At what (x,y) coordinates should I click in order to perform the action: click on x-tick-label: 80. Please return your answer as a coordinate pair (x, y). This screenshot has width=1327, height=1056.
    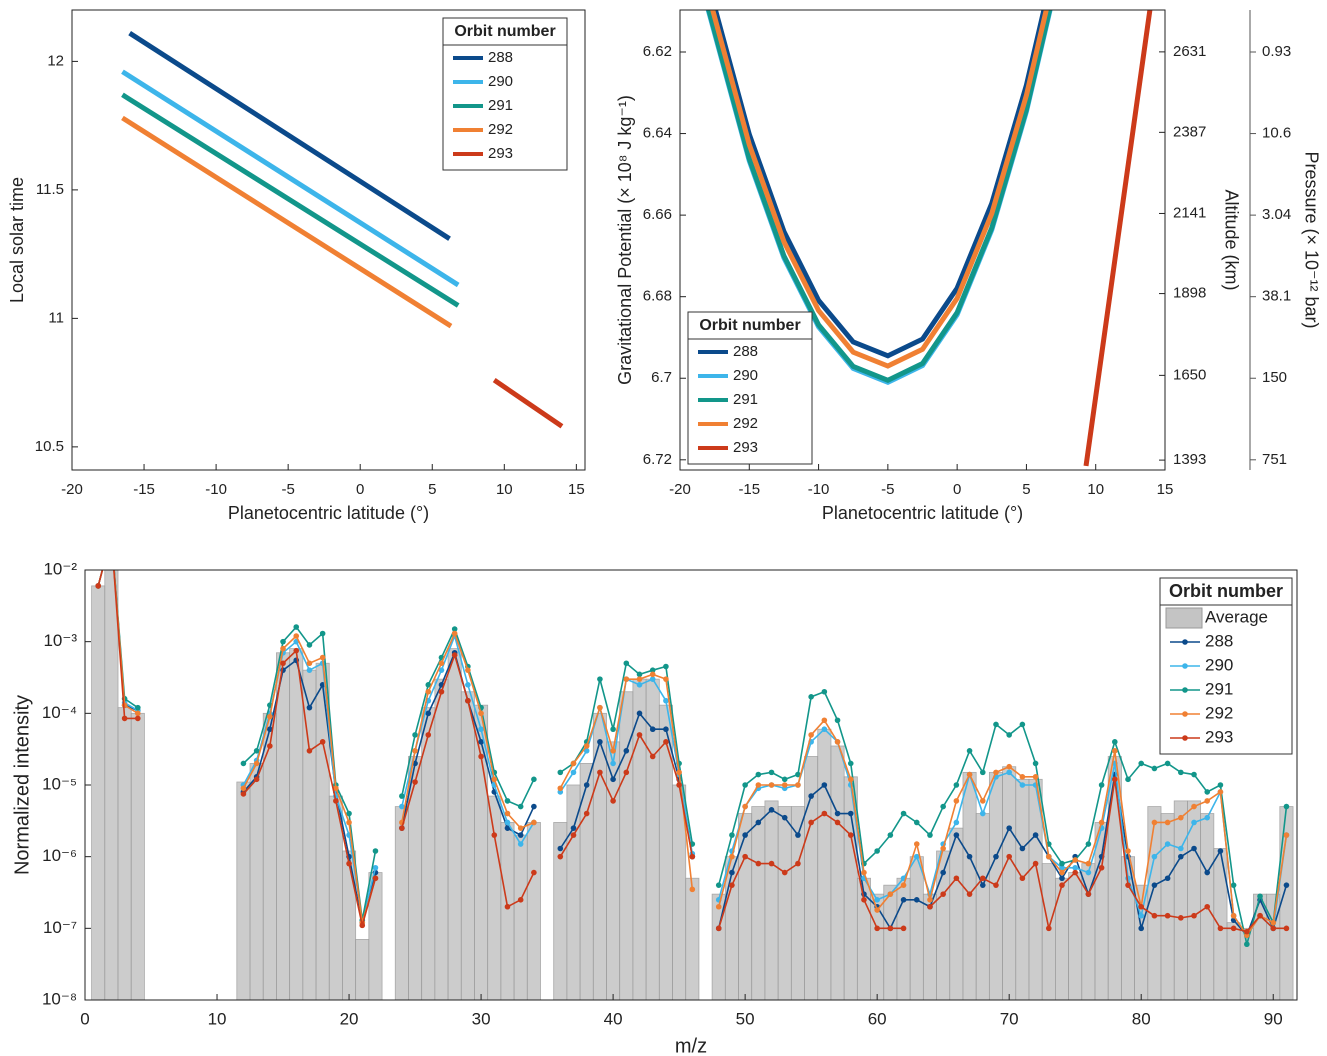
    Looking at the image, I should click on (1141, 1018).